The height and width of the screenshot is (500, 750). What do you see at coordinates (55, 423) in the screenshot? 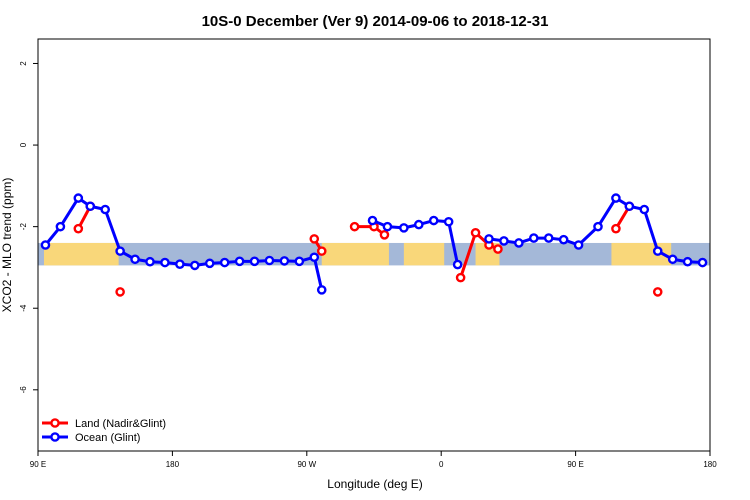
I see `legend-land-marker` at bounding box center [55, 423].